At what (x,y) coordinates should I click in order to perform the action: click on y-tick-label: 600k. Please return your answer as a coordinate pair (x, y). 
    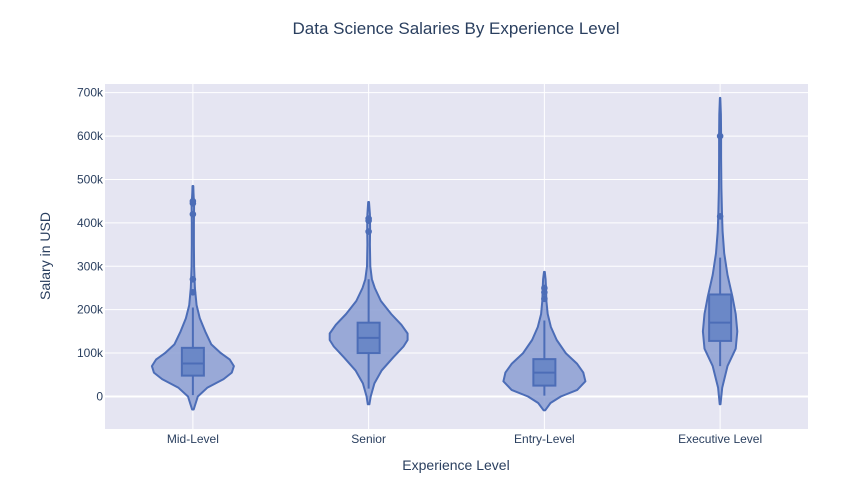
    Looking at the image, I should click on (90, 136).